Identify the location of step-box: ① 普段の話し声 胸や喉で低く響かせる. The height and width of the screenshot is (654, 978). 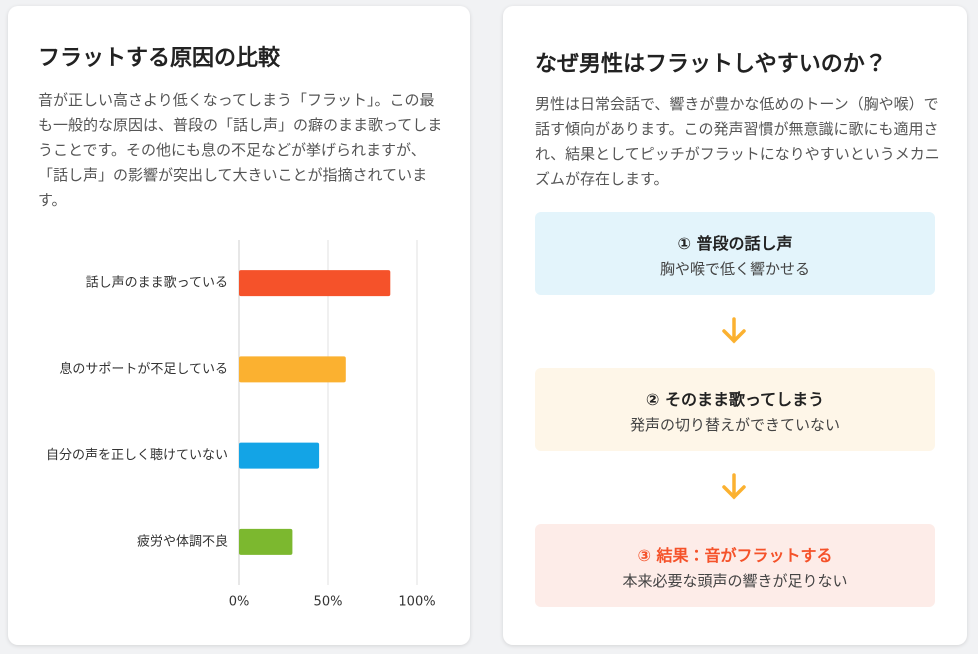
(735, 253).